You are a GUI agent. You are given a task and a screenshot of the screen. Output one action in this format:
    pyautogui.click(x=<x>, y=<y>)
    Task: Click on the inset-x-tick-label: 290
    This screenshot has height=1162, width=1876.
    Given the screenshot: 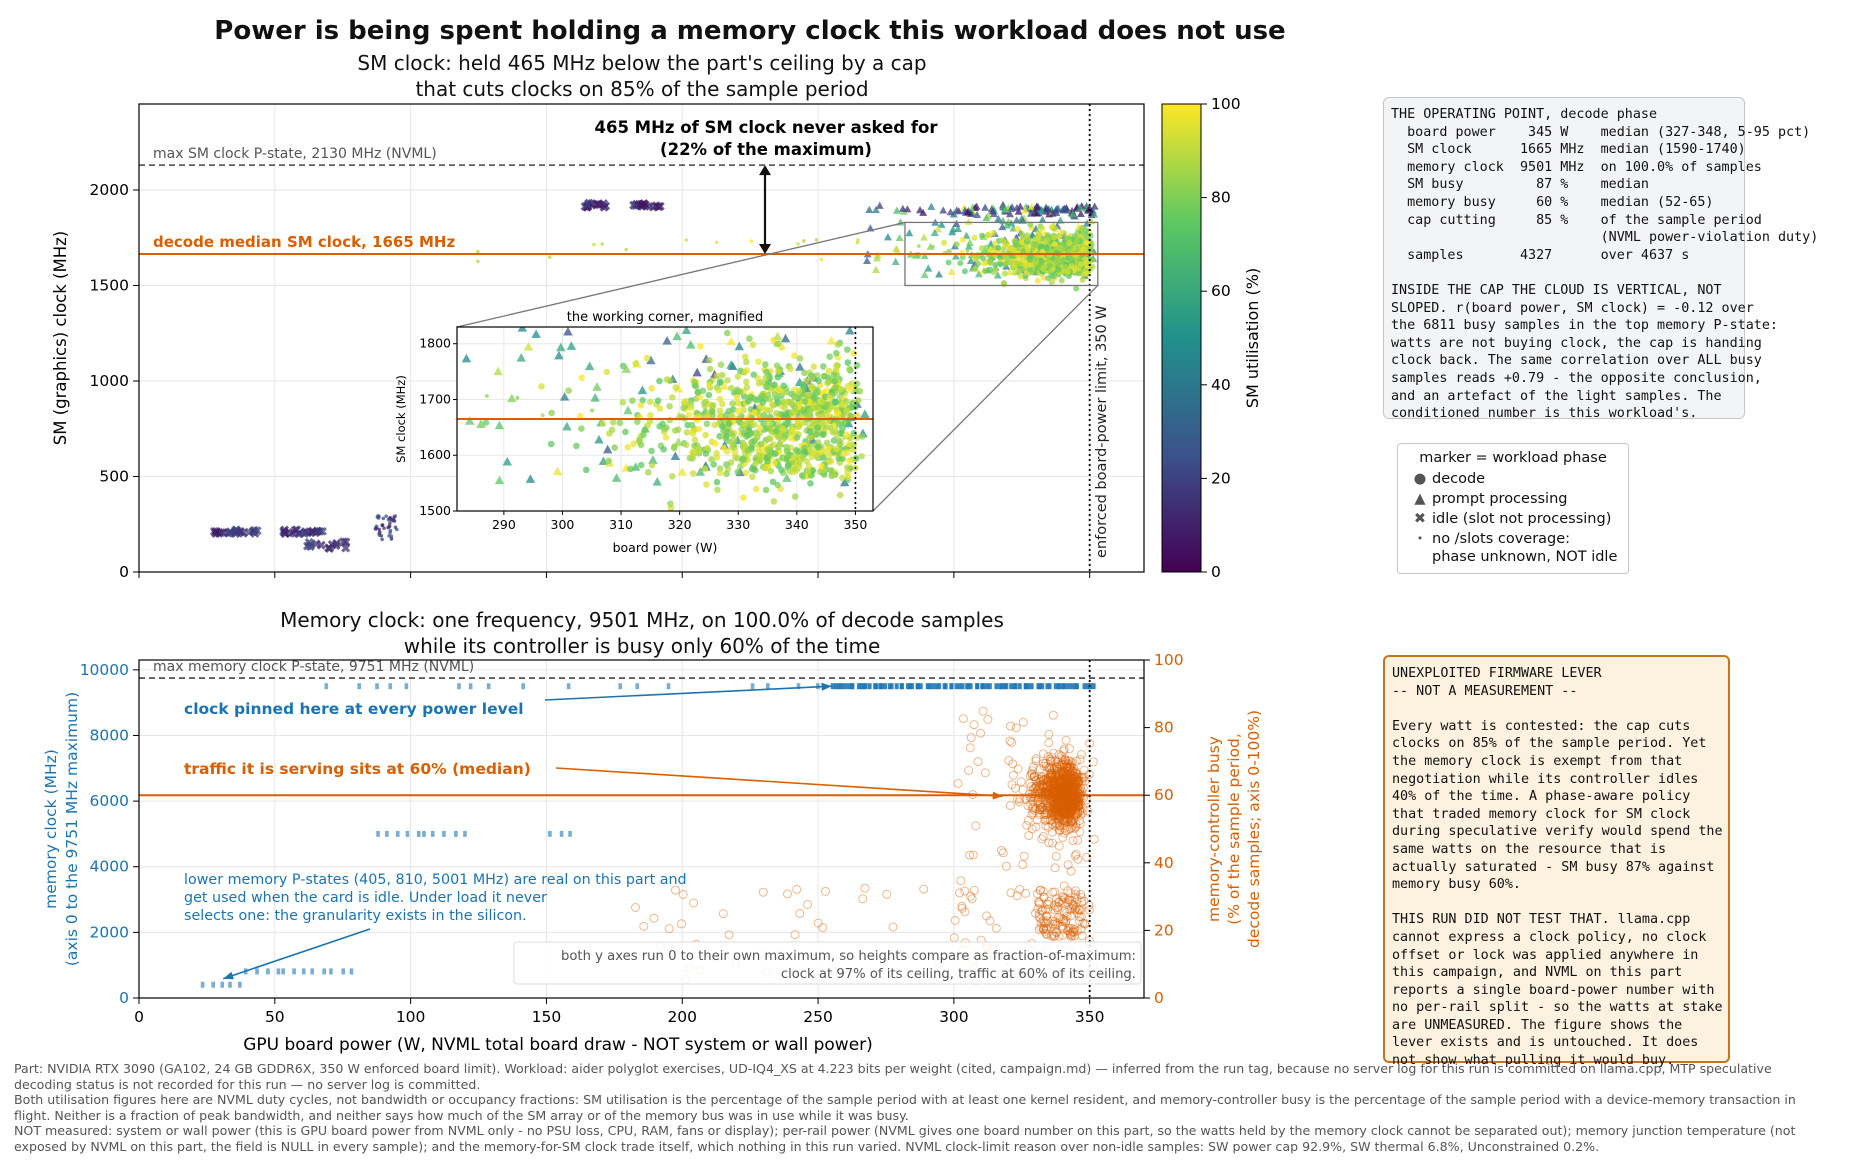 What is the action you would take?
    pyautogui.click(x=504, y=524)
    